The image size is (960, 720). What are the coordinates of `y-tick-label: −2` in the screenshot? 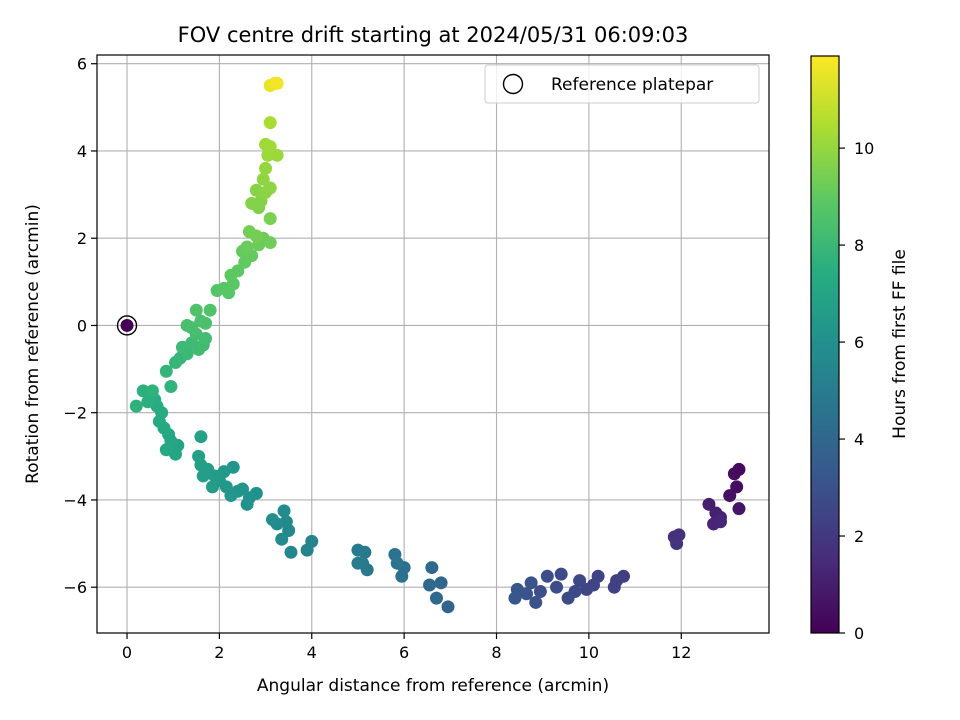 It's located at (75, 413).